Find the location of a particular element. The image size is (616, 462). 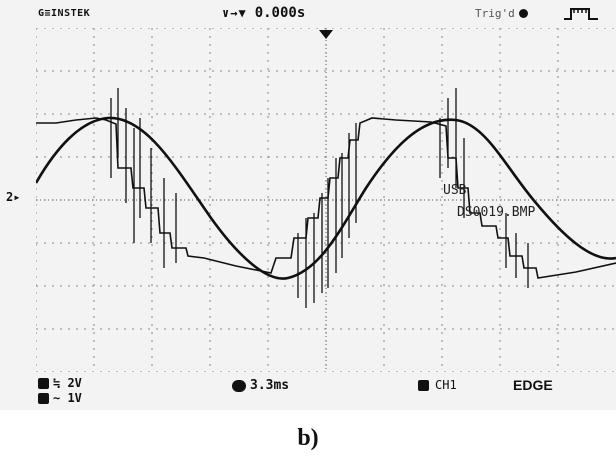

usb-label: USB is located at coordinates (455, 190).